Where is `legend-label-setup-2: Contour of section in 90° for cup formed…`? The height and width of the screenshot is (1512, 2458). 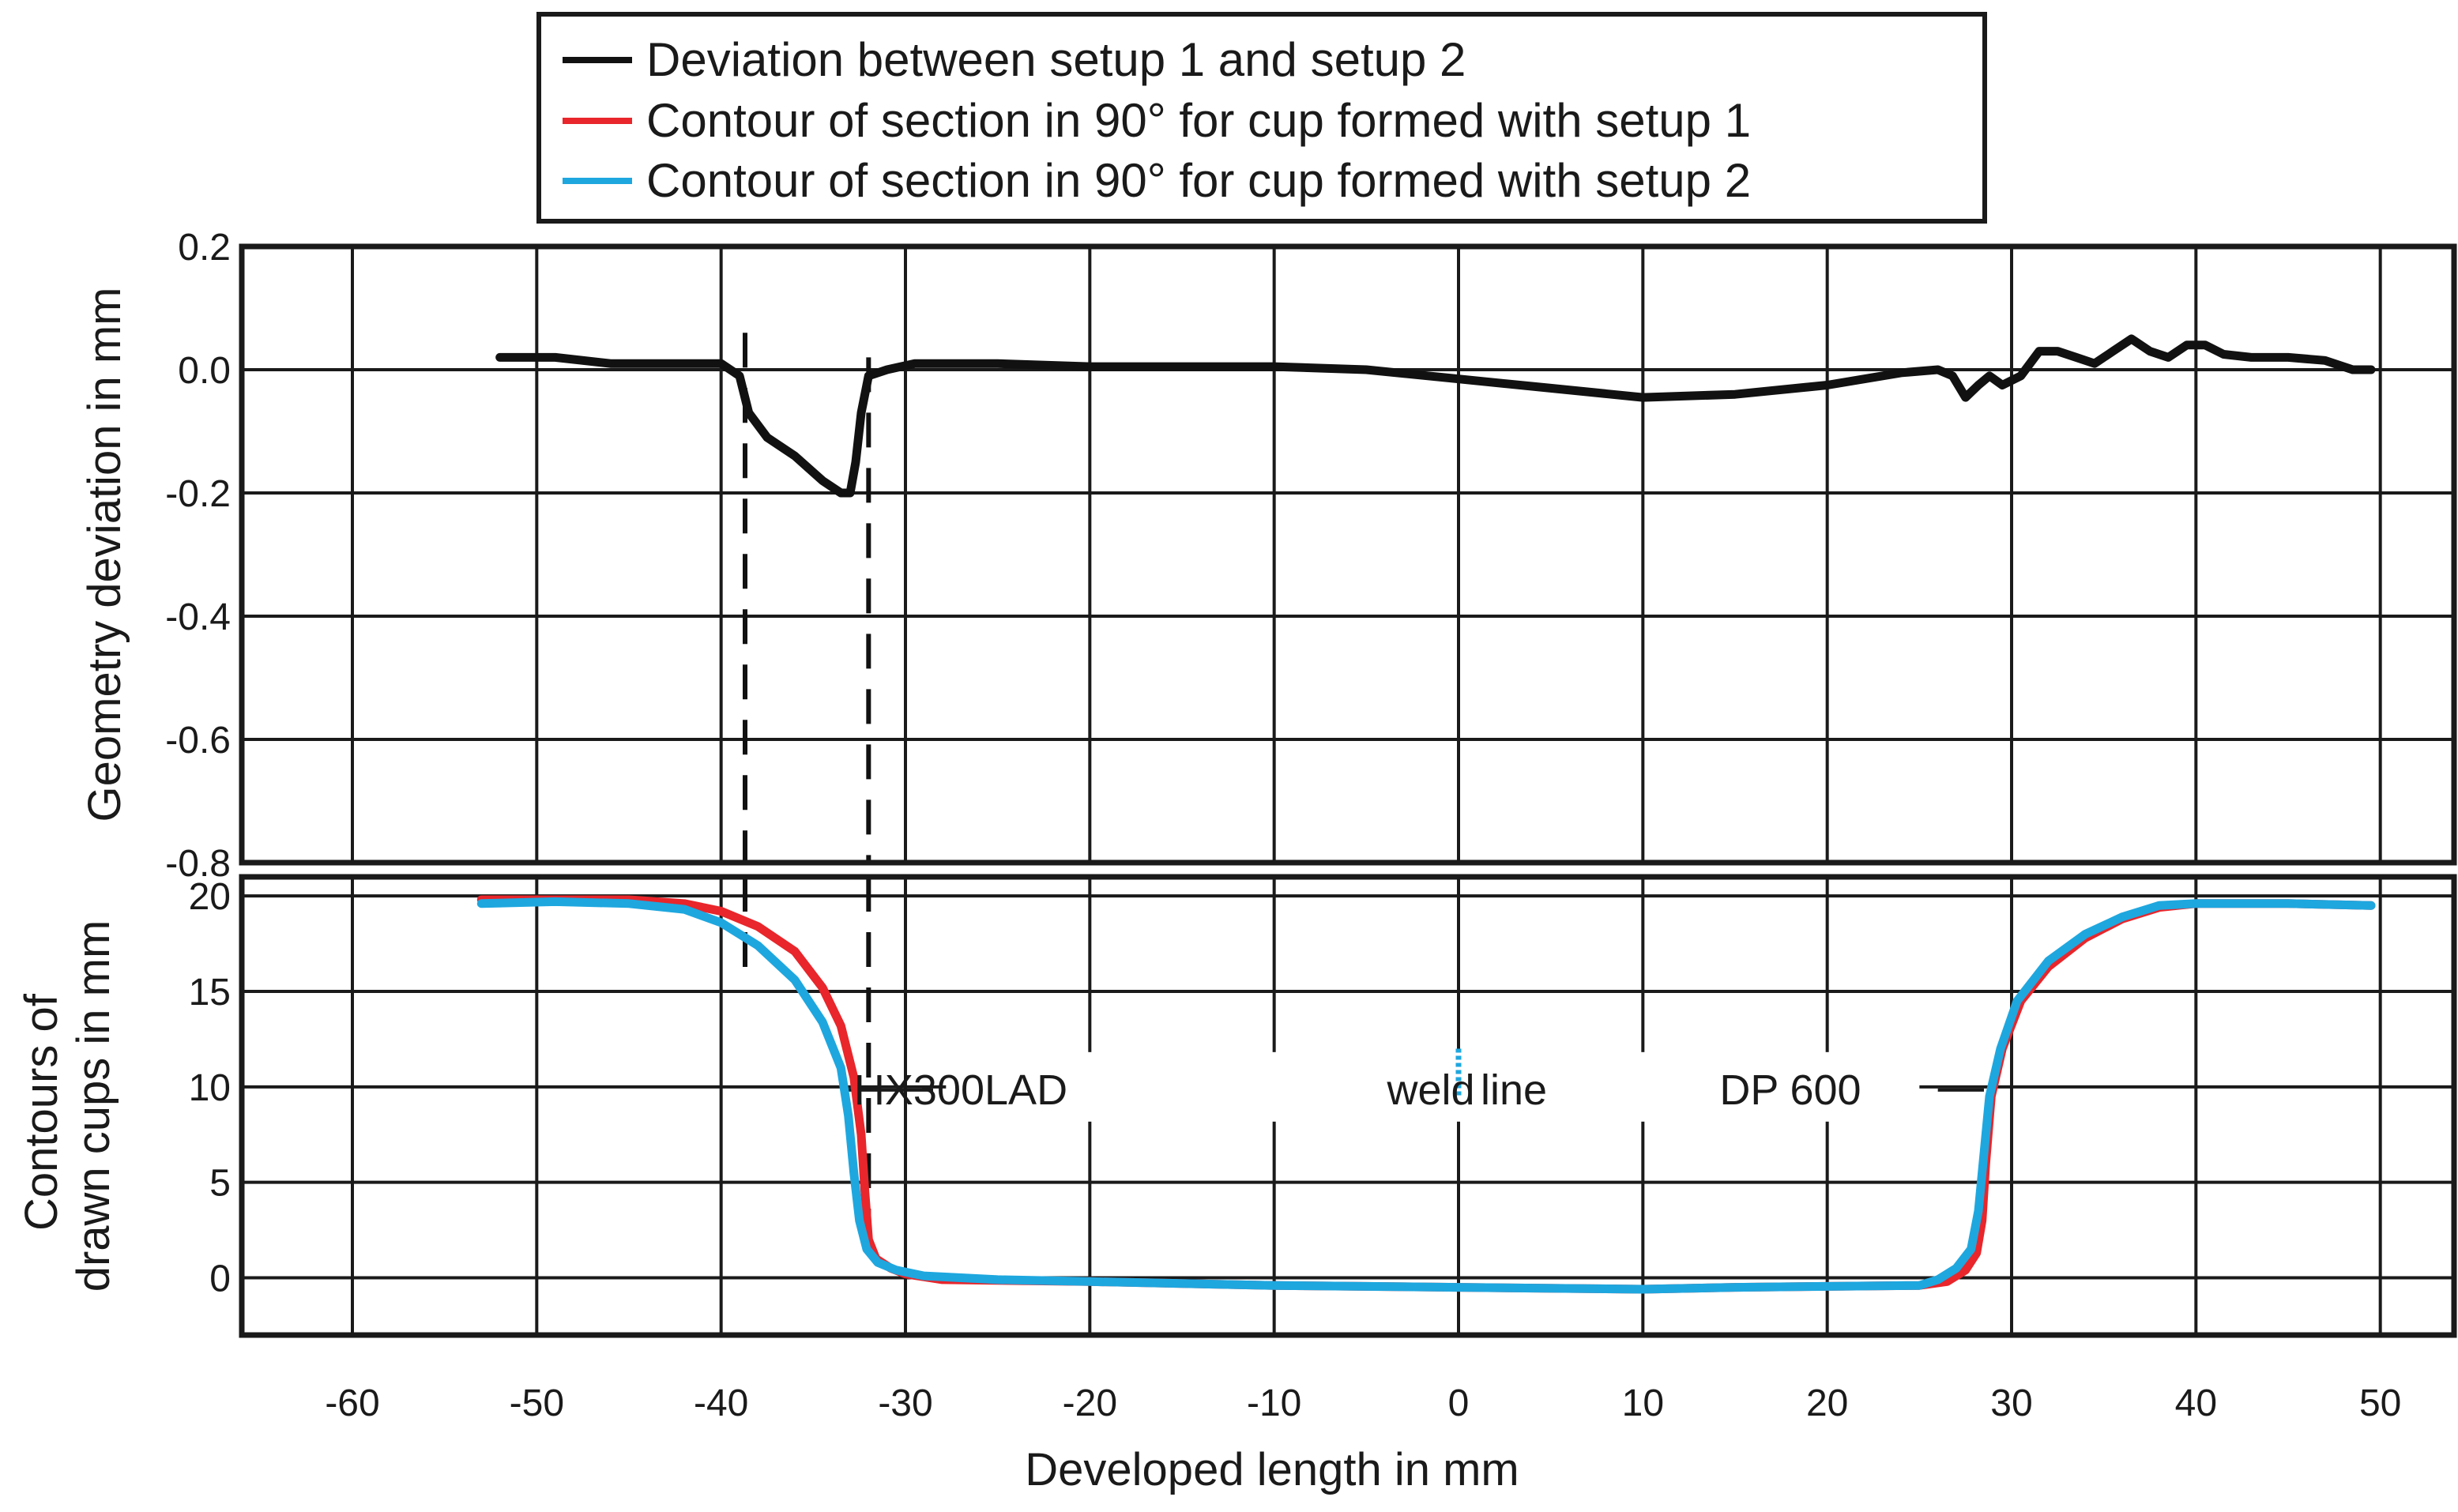
legend-label-setup-2: Contour of section in 90° for cup formed… is located at coordinates (1198, 180).